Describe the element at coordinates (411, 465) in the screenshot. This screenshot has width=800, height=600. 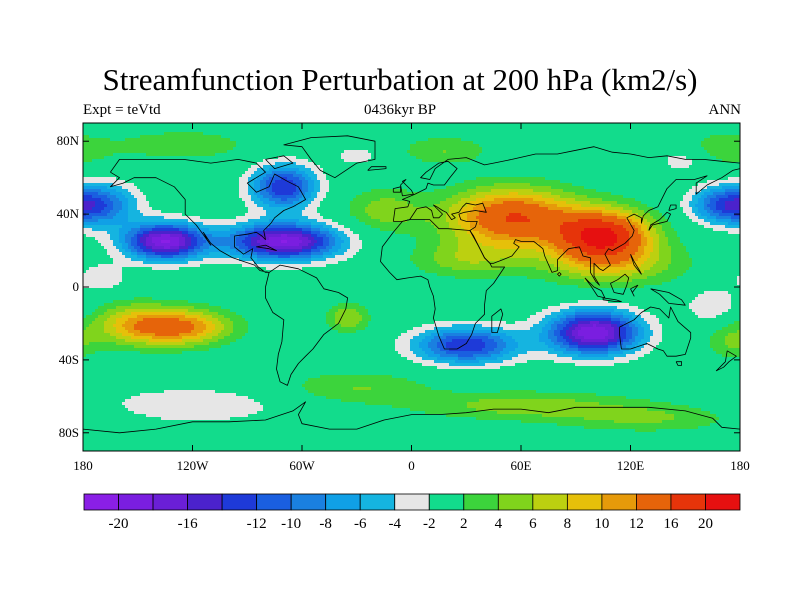
I see `lon-tick-label: 0` at that location.